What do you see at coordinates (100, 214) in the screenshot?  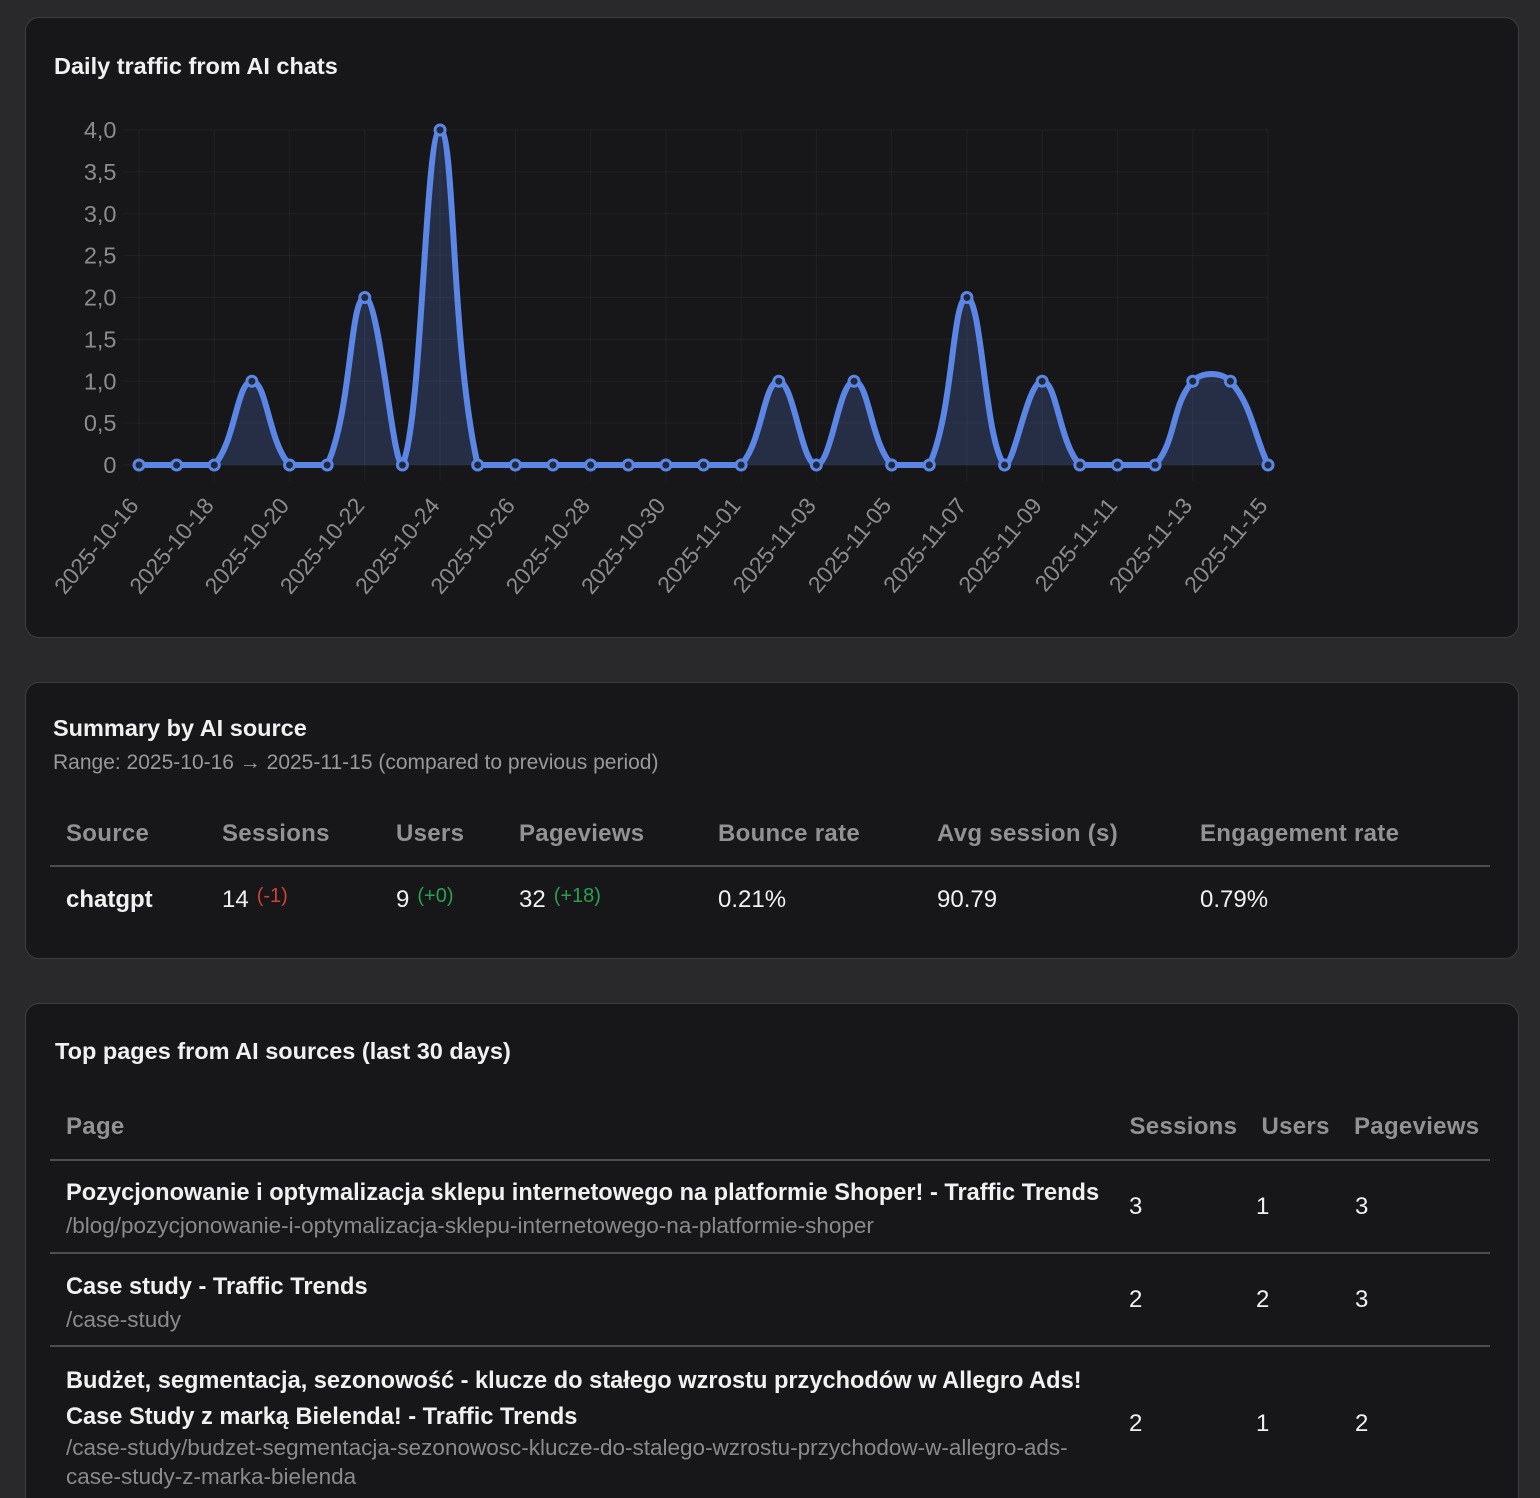 I see `svg-text: 3,0` at bounding box center [100, 214].